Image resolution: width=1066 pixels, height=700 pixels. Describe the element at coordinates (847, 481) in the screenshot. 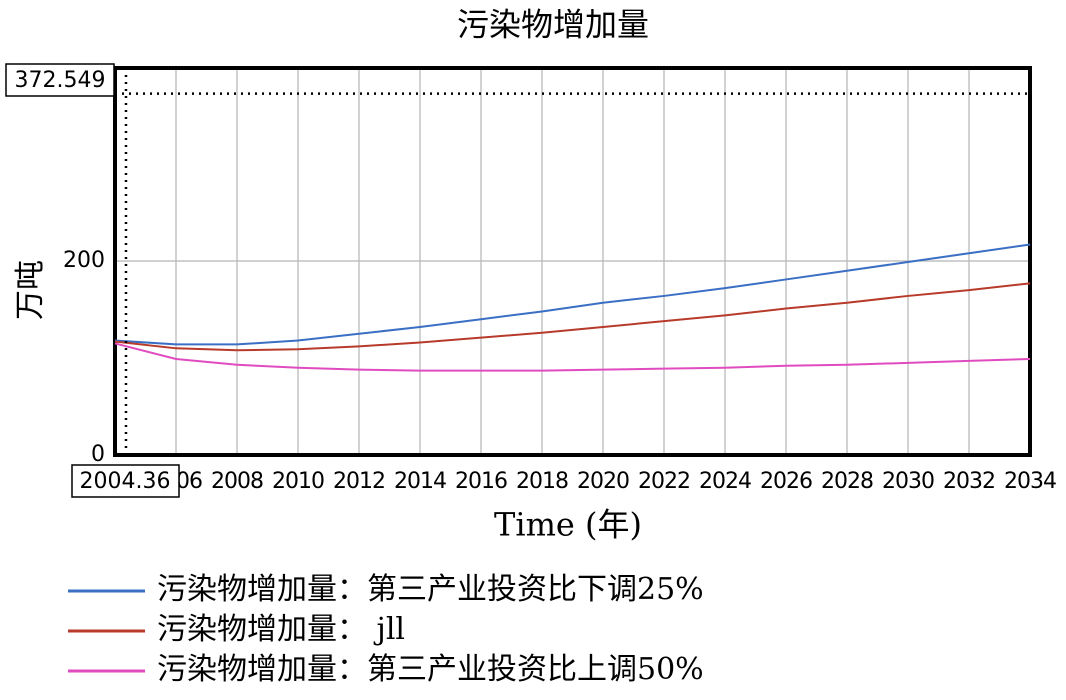

I see `x-tick-label: 2028` at that location.